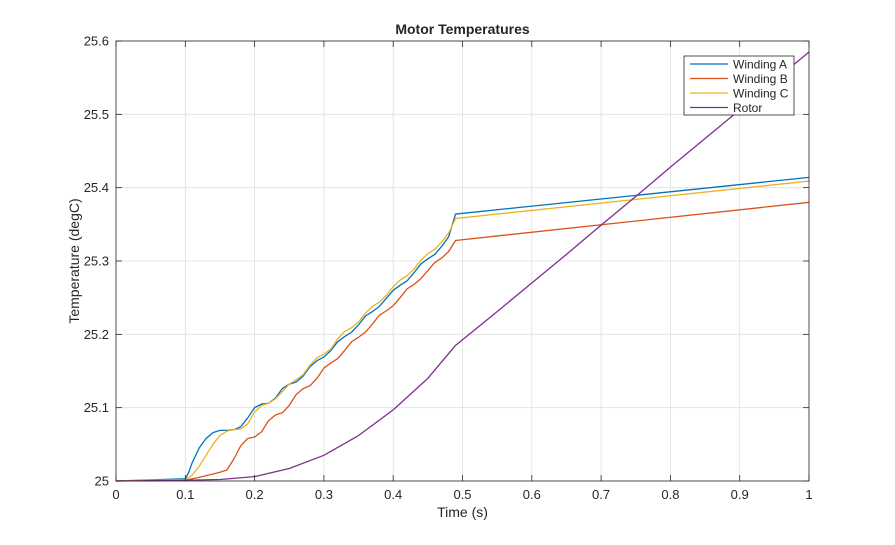 Image resolution: width=895 pixels, height=545 pixels. What do you see at coordinates (760, 65) in the screenshot?
I see `legend-label-winding-a: Winding A` at bounding box center [760, 65].